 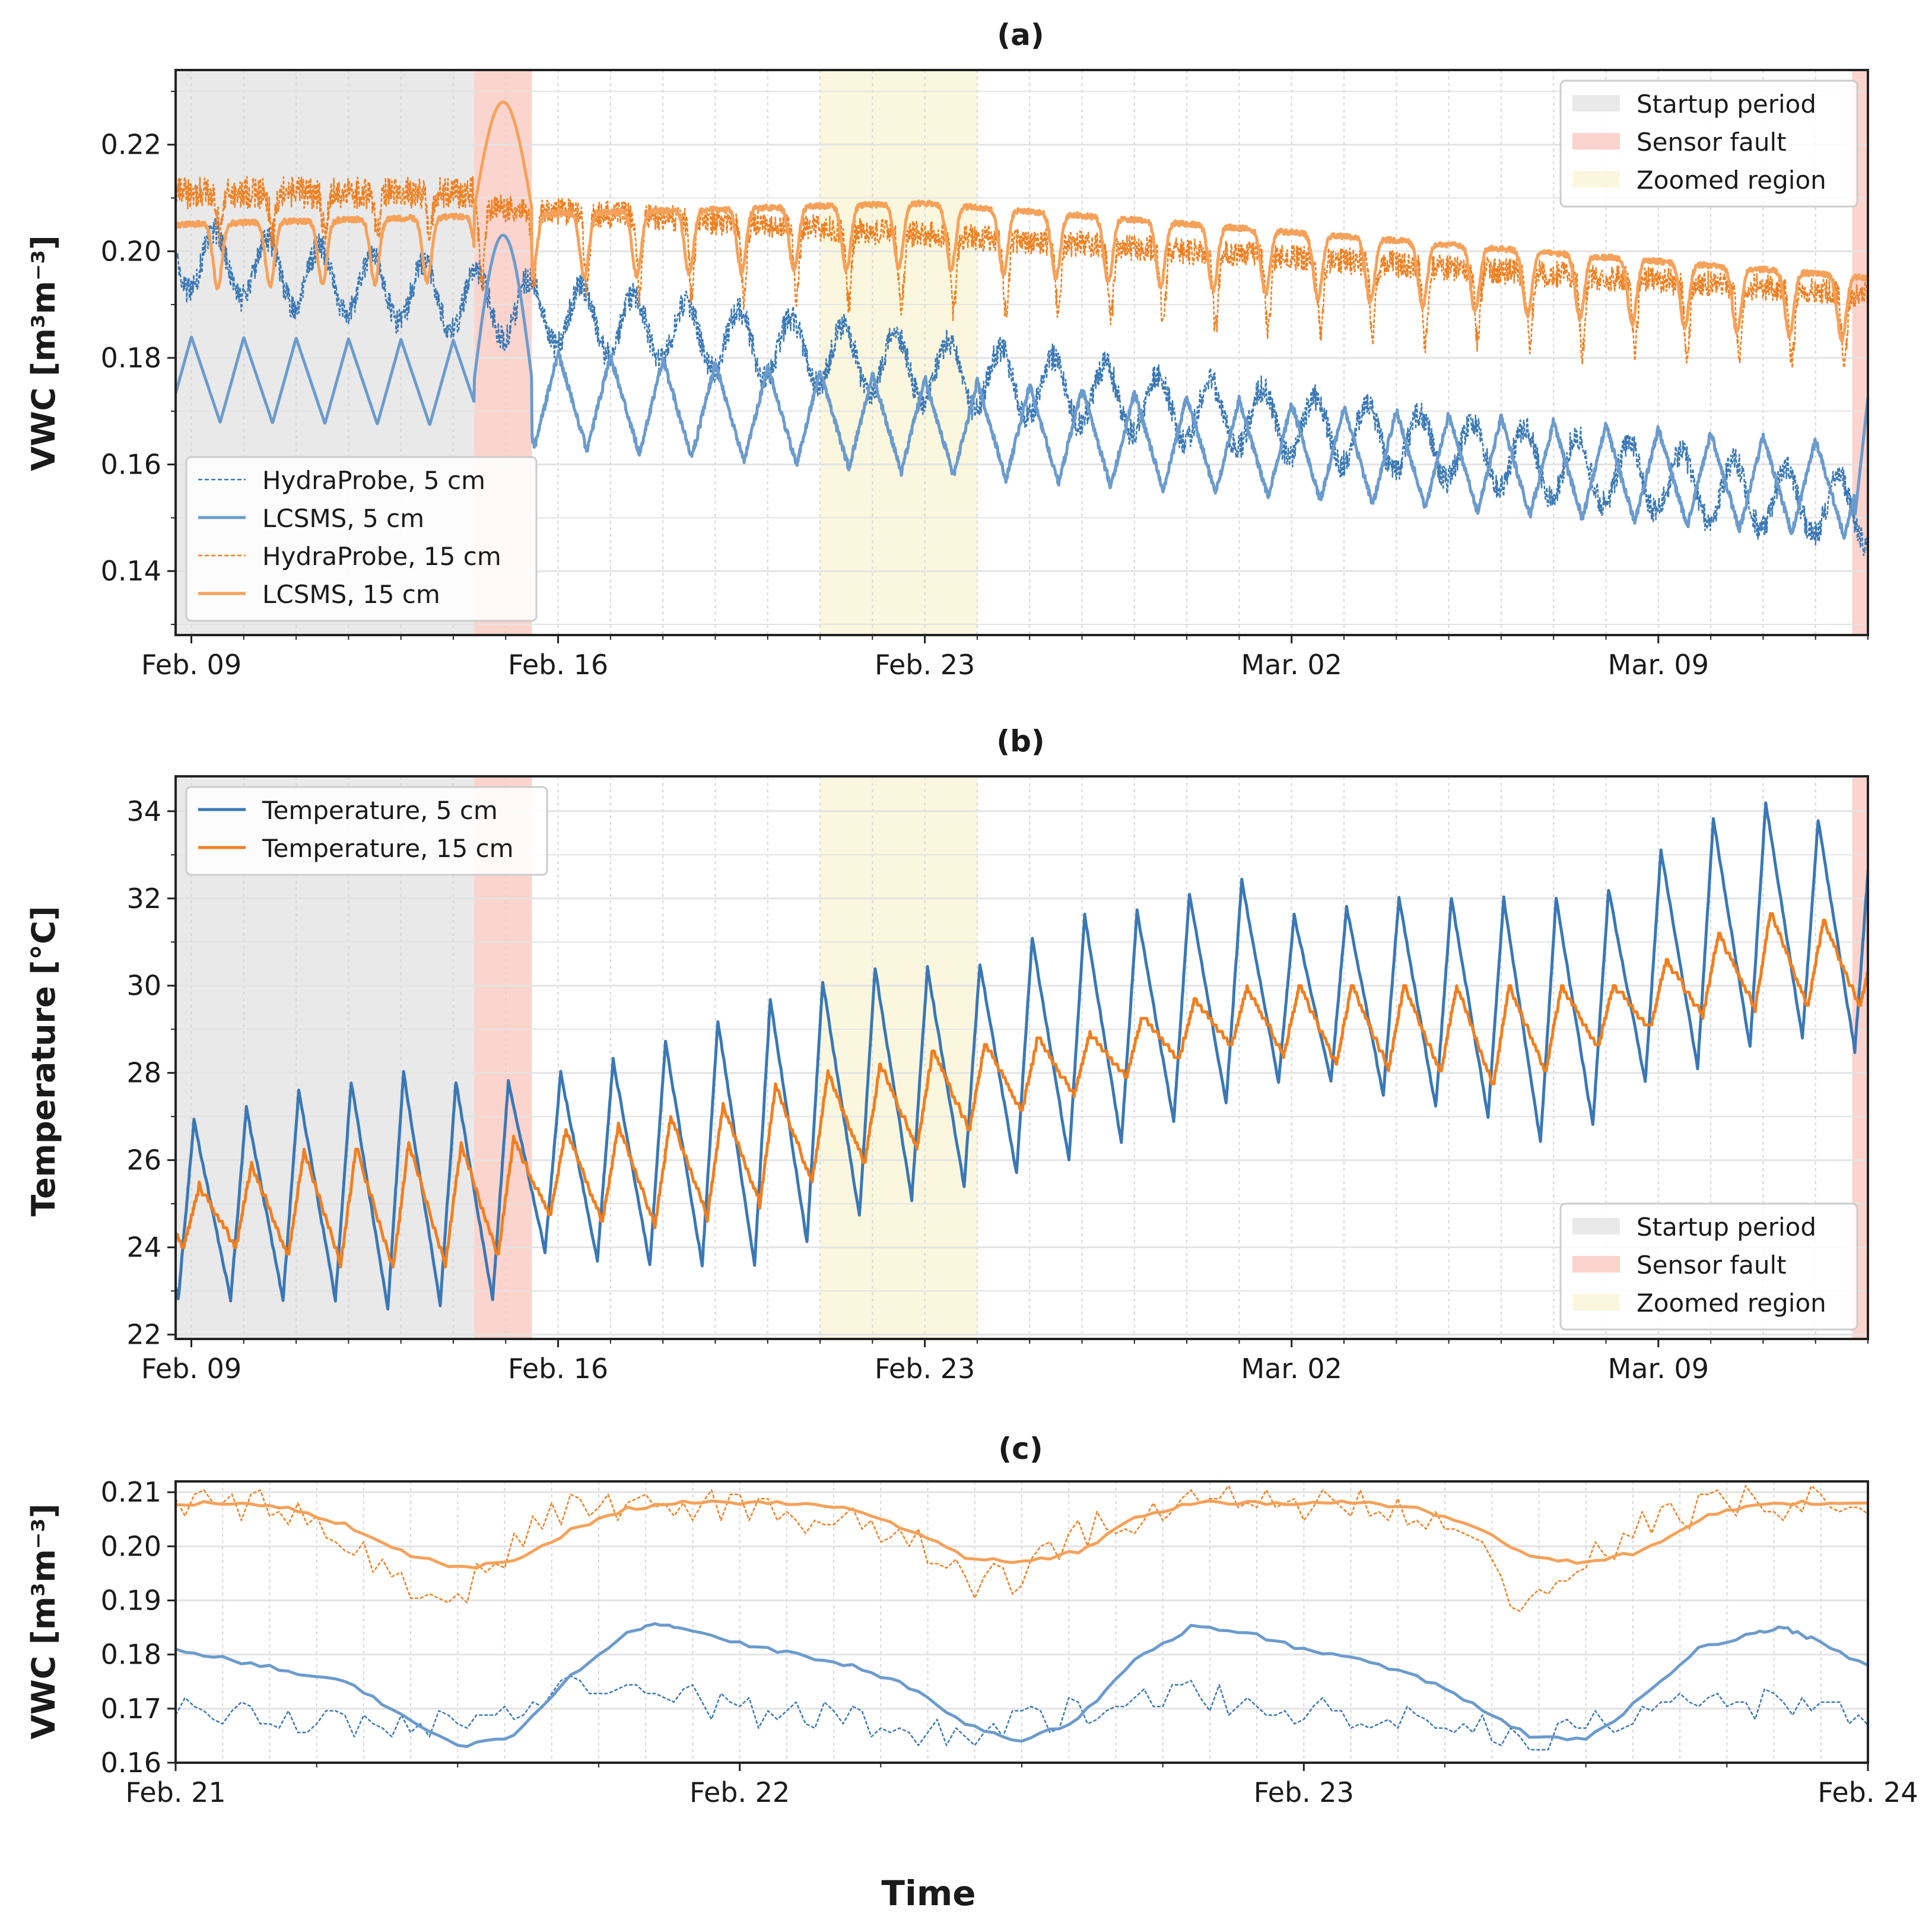 What do you see at coordinates (381, 556) in the screenshot?
I see `legend-label: HydraProbe, 15 cm` at bounding box center [381, 556].